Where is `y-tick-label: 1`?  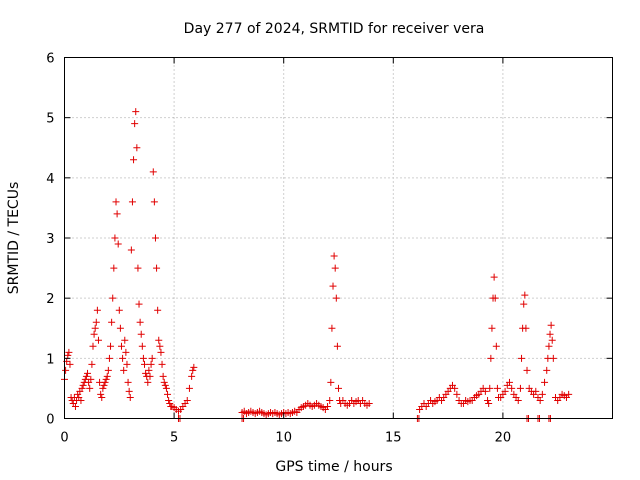
y-tick-label: 1 is located at coordinates (50, 359).